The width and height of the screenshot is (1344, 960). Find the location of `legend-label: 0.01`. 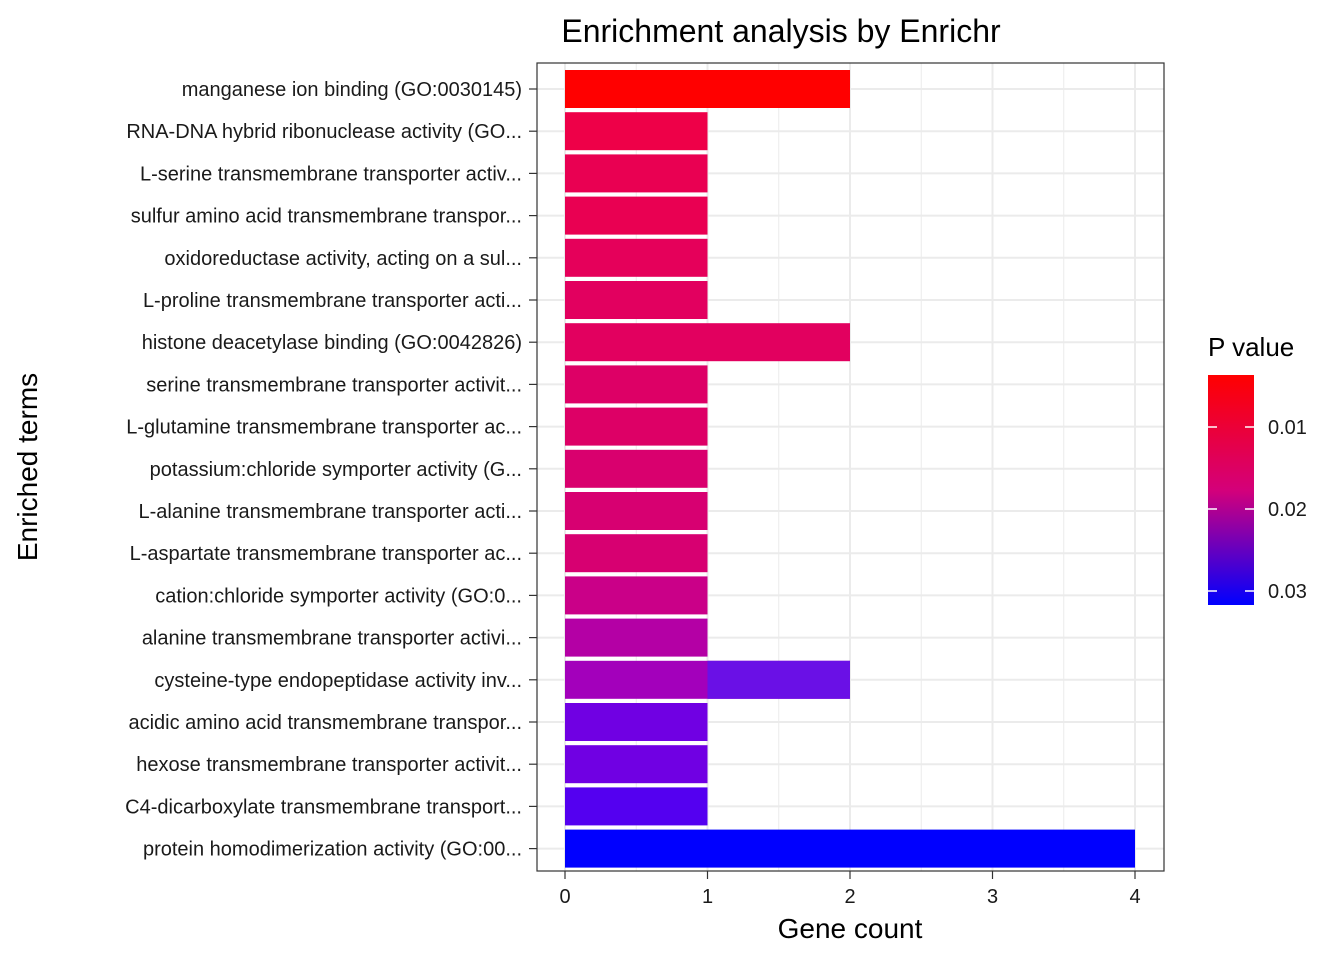

legend-label: 0.01 is located at coordinates (1287, 428).